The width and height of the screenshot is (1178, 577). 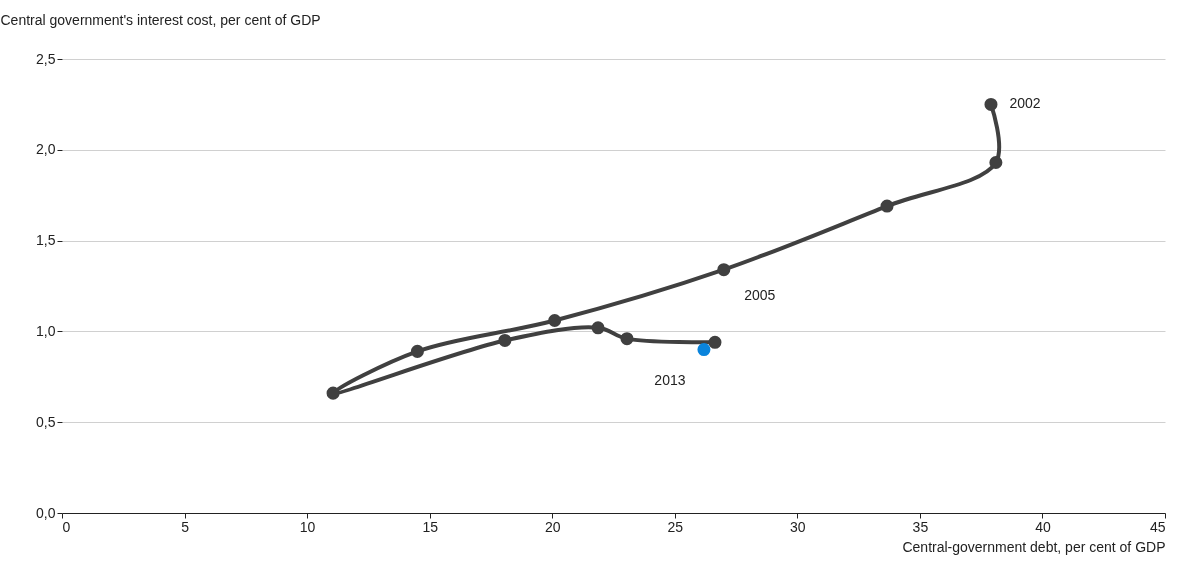 I want to click on x-tick-label: 45, so click(x=1157, y=526).